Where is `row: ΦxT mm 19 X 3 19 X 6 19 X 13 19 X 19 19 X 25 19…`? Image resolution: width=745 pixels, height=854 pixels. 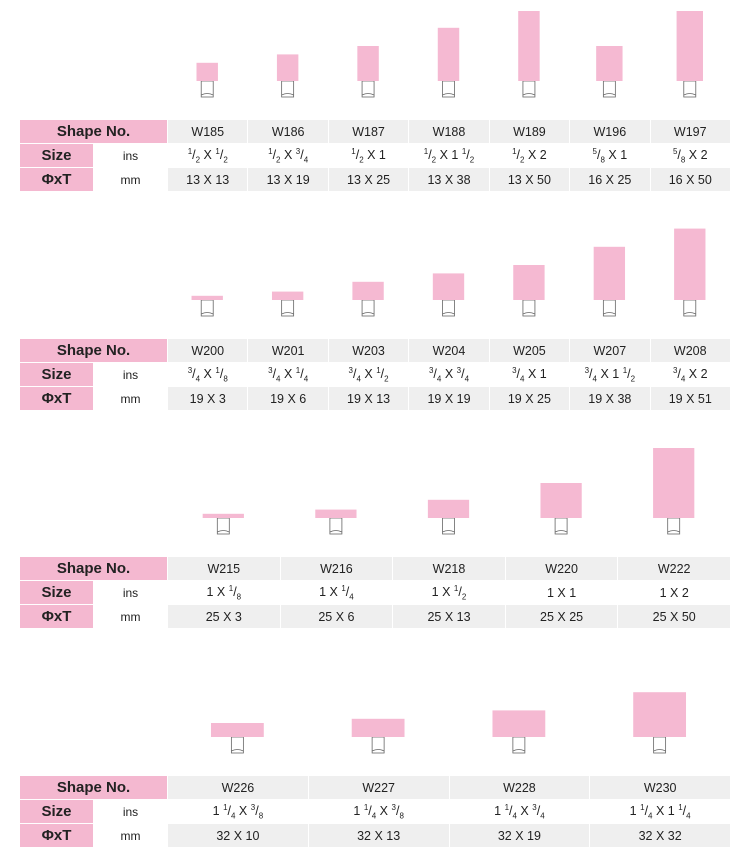 row: ΦxT mm 19 X 3 19 X 6 19 X 13 19 X 19 19 X 25 19… is located at coordinates (375, 398).